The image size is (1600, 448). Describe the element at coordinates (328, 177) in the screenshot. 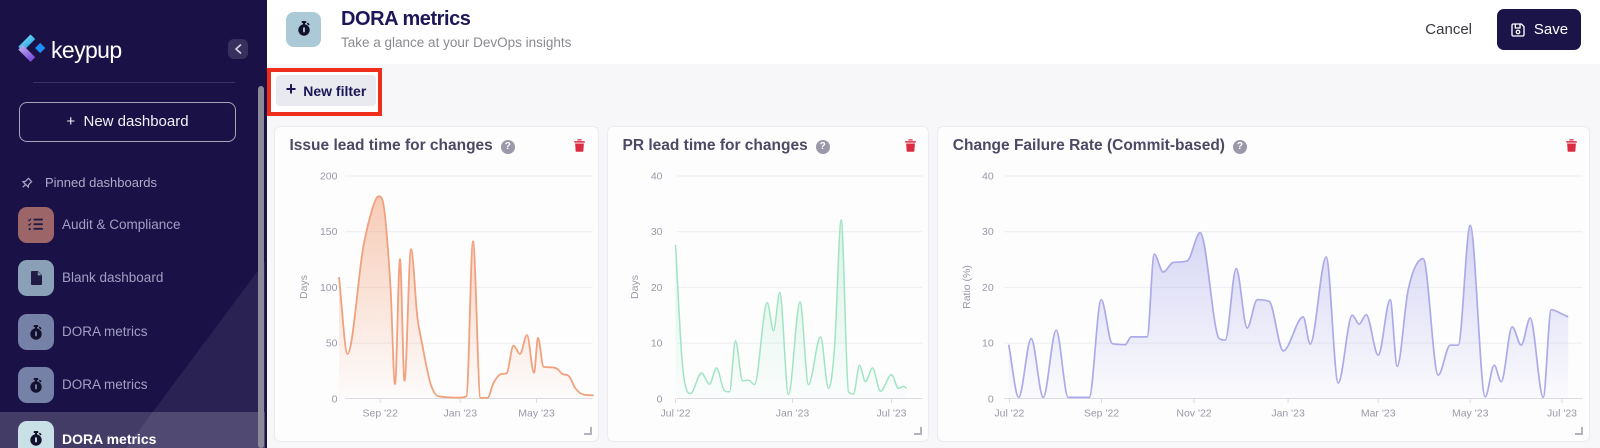

I see `svg-text: 200` at that location.